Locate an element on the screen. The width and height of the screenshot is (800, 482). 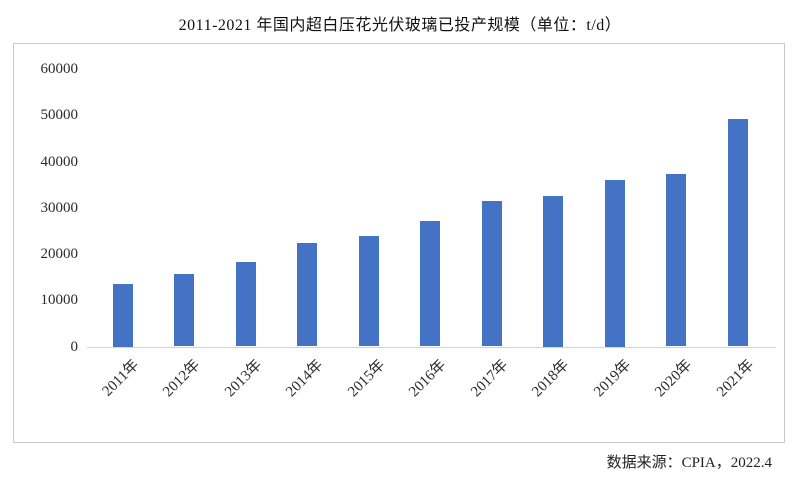
x-axis-tick-label: 2021年 is located at coordinates (736, 378).